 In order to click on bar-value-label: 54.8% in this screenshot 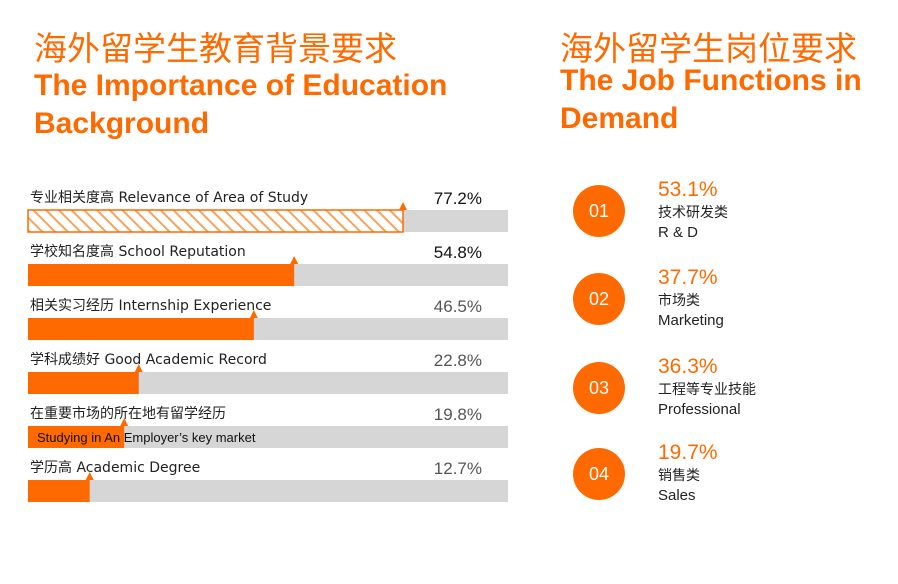, I will do `click(458, 252)`.